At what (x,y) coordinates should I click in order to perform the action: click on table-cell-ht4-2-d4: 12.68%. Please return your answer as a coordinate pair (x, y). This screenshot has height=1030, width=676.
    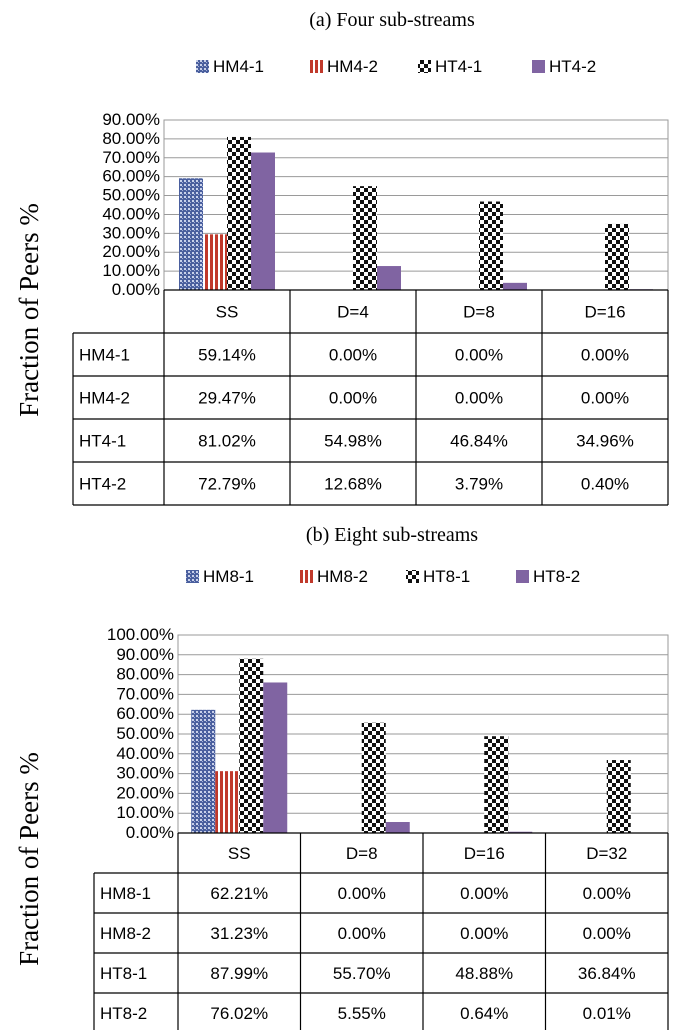
    Looking at the image, I should click on (353, 484).